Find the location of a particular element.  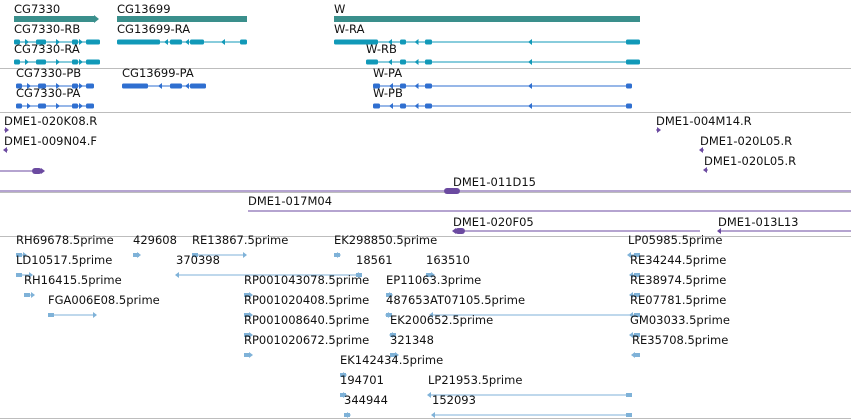

clone-feature: DME1-020K08.R is located at coordinates (50, 123).